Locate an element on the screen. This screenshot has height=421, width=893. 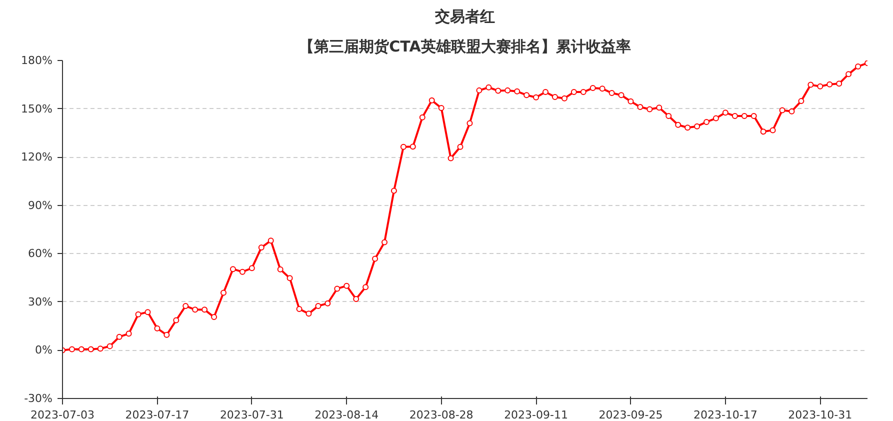
x-tick-label: 2023-07-31 is located at coordinates (252, 414).